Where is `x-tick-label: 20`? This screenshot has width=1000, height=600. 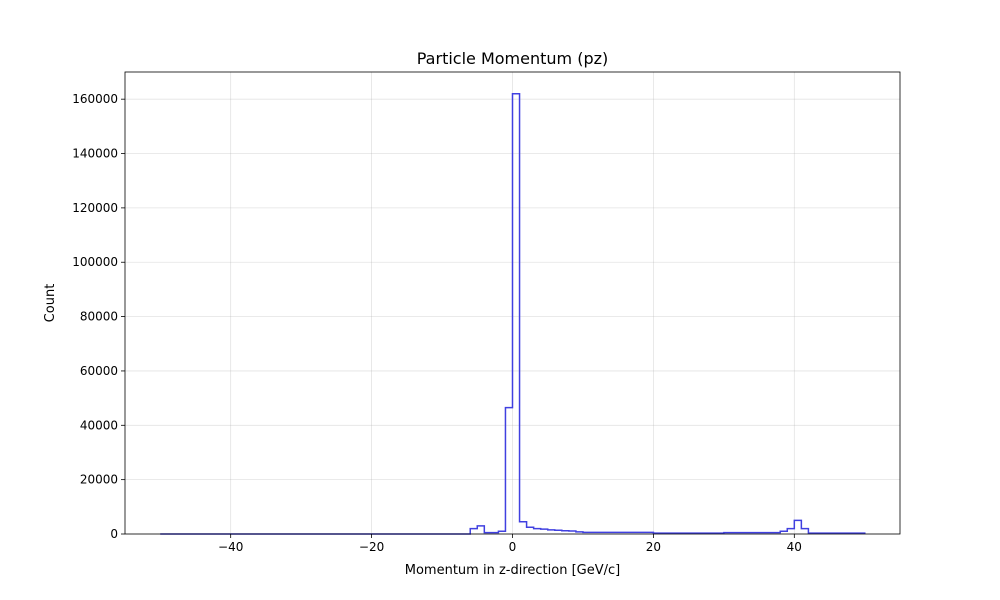 x-tick-label: 20 is located at coordinates (653, 547).